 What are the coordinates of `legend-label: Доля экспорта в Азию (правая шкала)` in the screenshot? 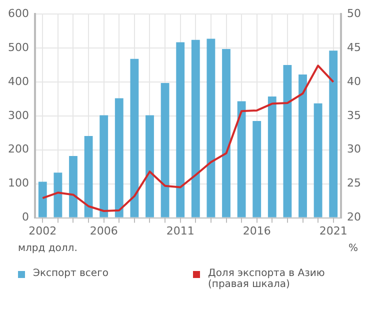 It's located at (267, 279).